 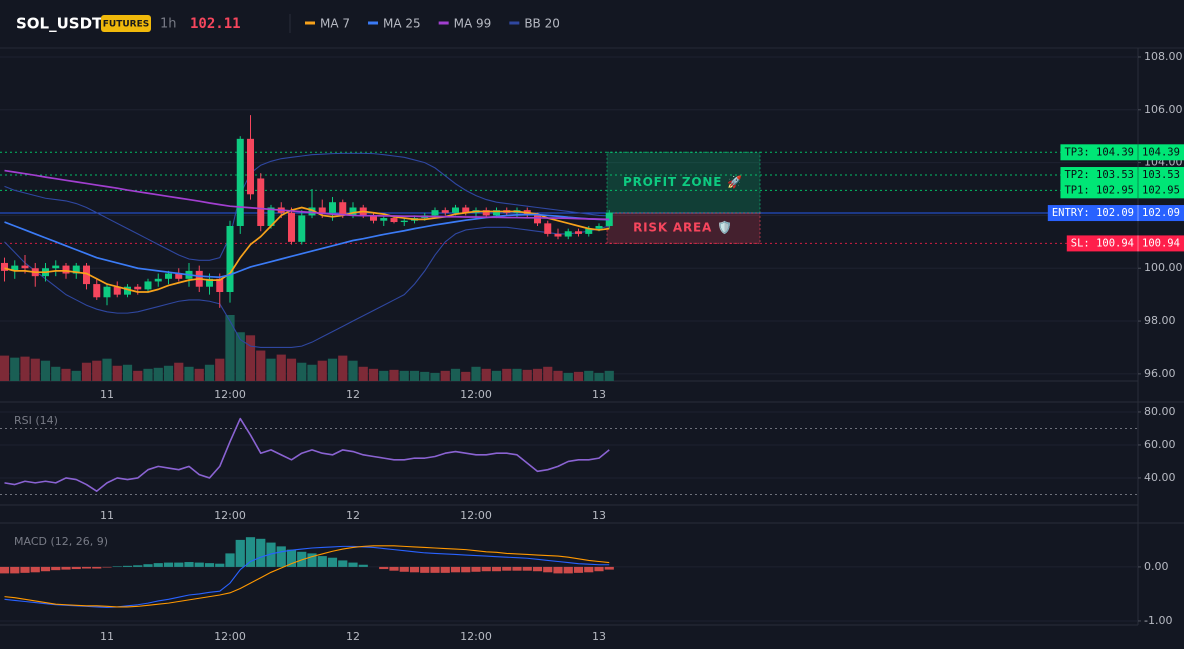 I want to click on level-label: TP3: 104.39, so click(x=1099, y=152).